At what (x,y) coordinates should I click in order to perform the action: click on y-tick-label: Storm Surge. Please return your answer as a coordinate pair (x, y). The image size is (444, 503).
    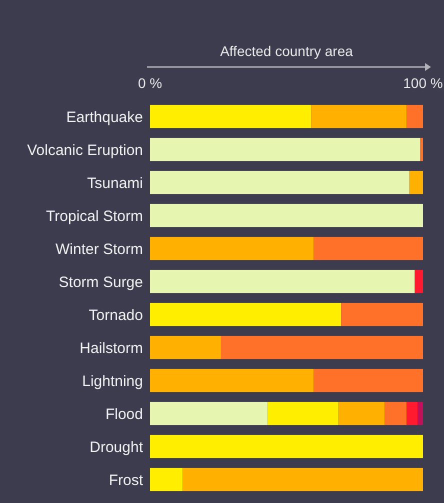
    Looking at the image, I should click on (100, 282).